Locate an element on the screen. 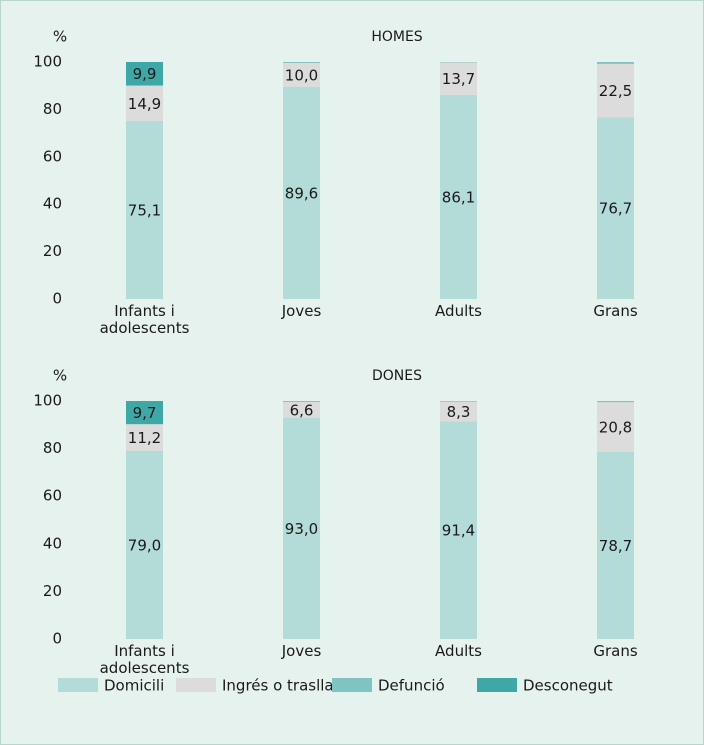  data-label: 14,9 is located at coordinates (144, 104).